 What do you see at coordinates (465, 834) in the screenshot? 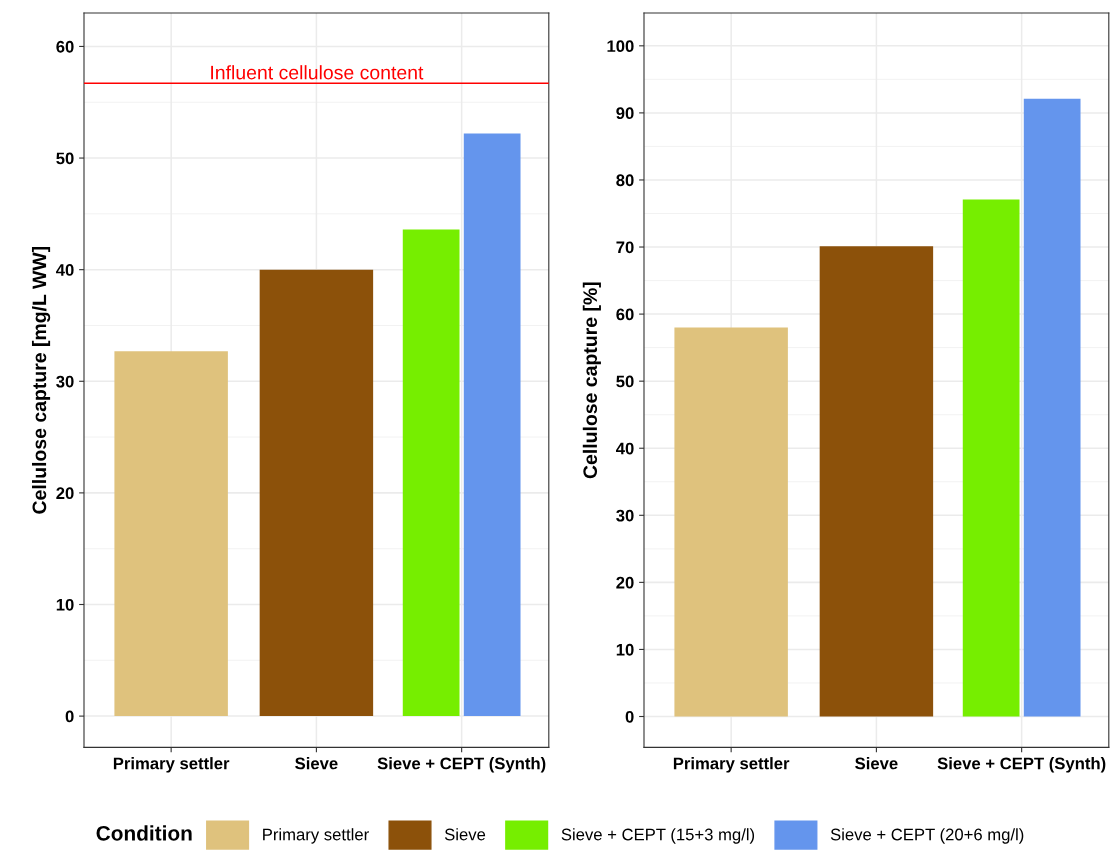
I see `legend-label: Sieve` at bounding box center [465, 834].